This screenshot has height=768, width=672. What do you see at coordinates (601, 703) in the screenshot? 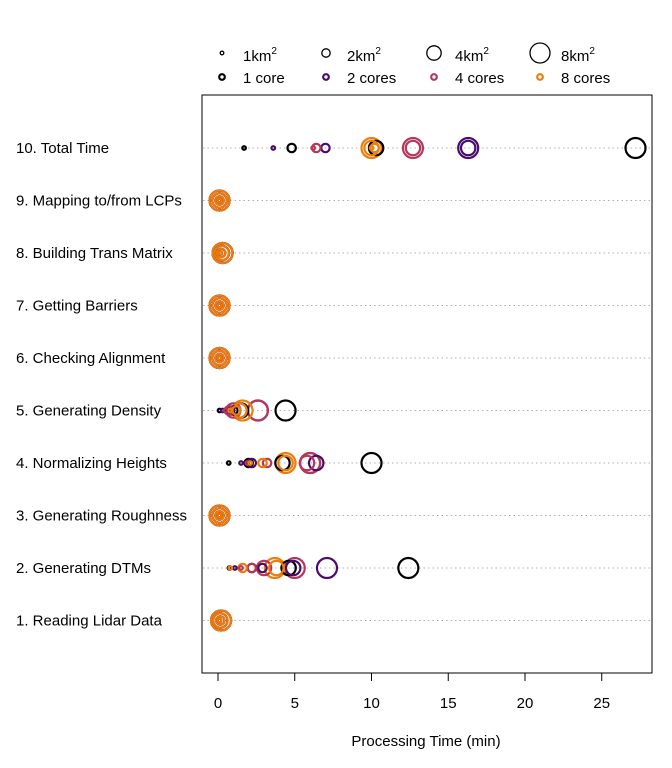
I see `x-tick-label: 25` at bounding box center [601, 703].